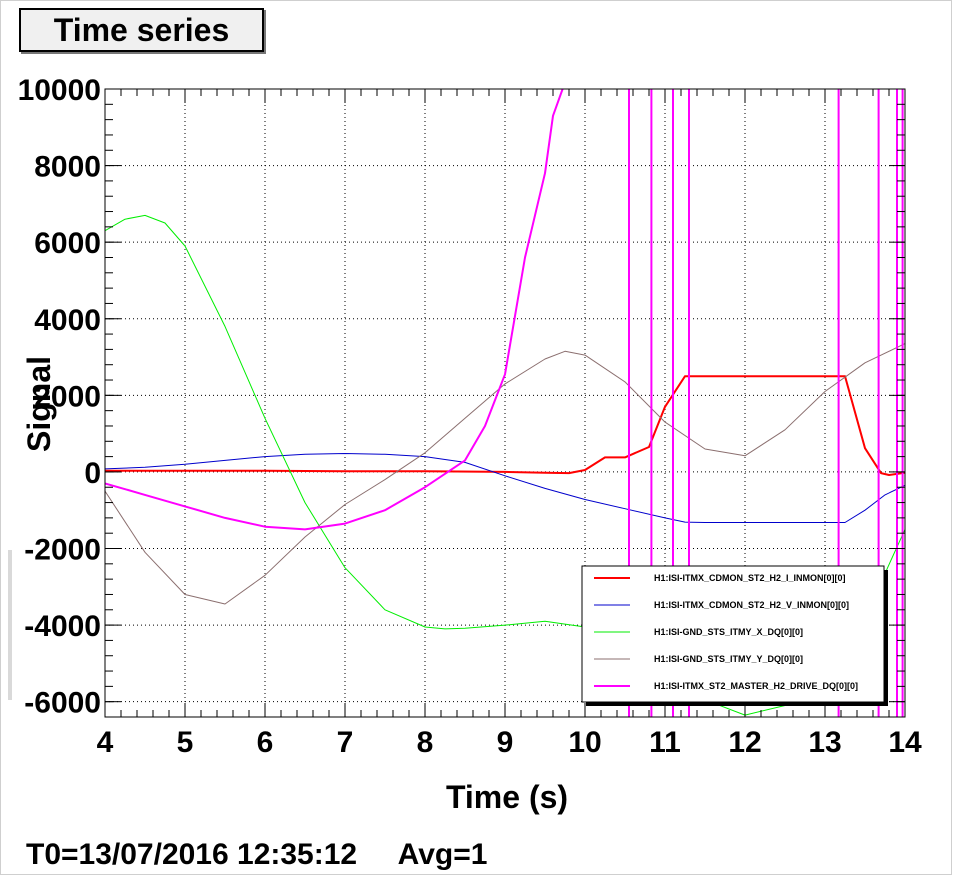 The image size is (954, 877). I want to click on y-tick-label: -6000, so click(62, 703).